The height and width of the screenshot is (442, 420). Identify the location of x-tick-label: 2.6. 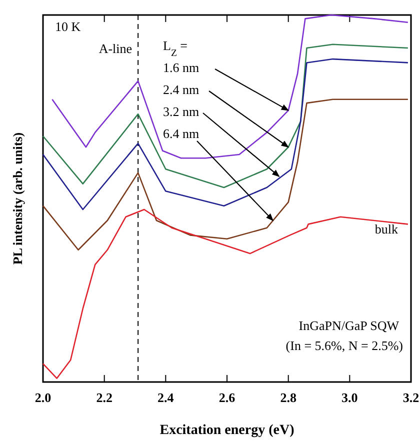
(227, 397).